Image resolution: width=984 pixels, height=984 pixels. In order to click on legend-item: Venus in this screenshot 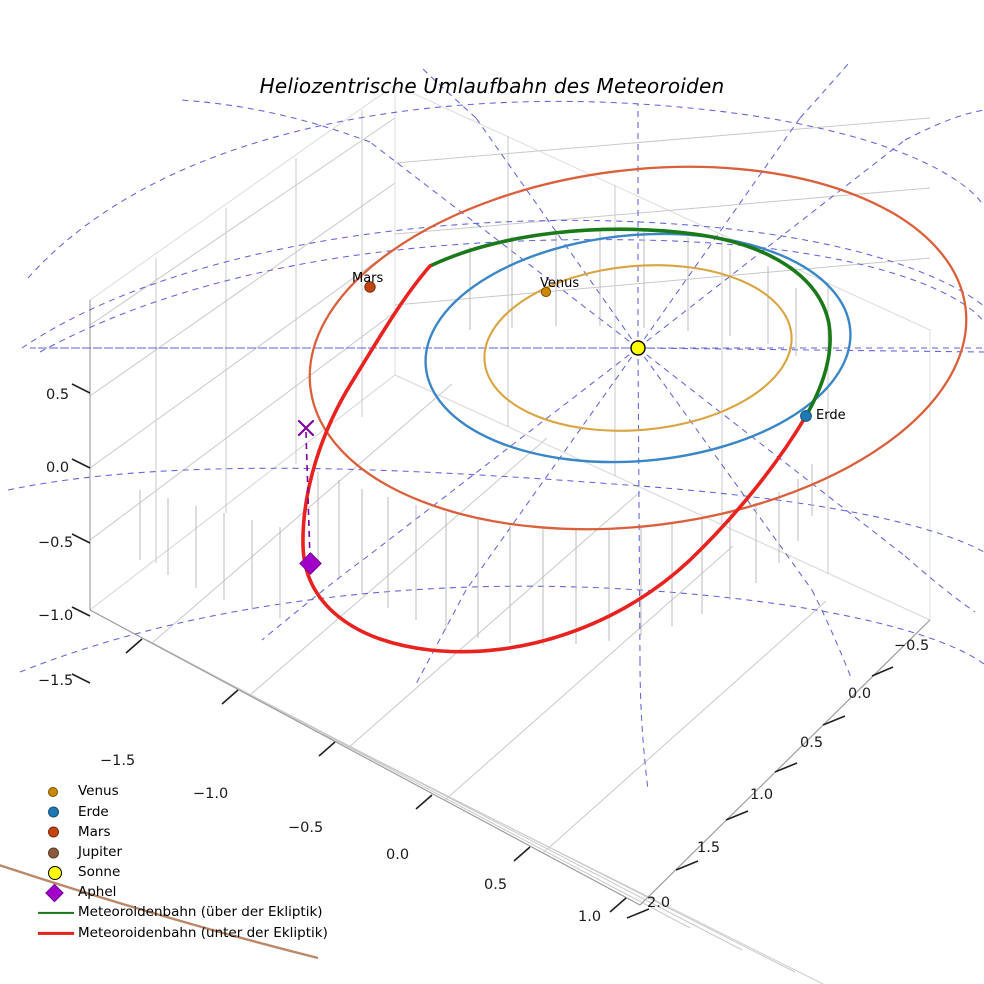, I will do `click(184, 792)`.